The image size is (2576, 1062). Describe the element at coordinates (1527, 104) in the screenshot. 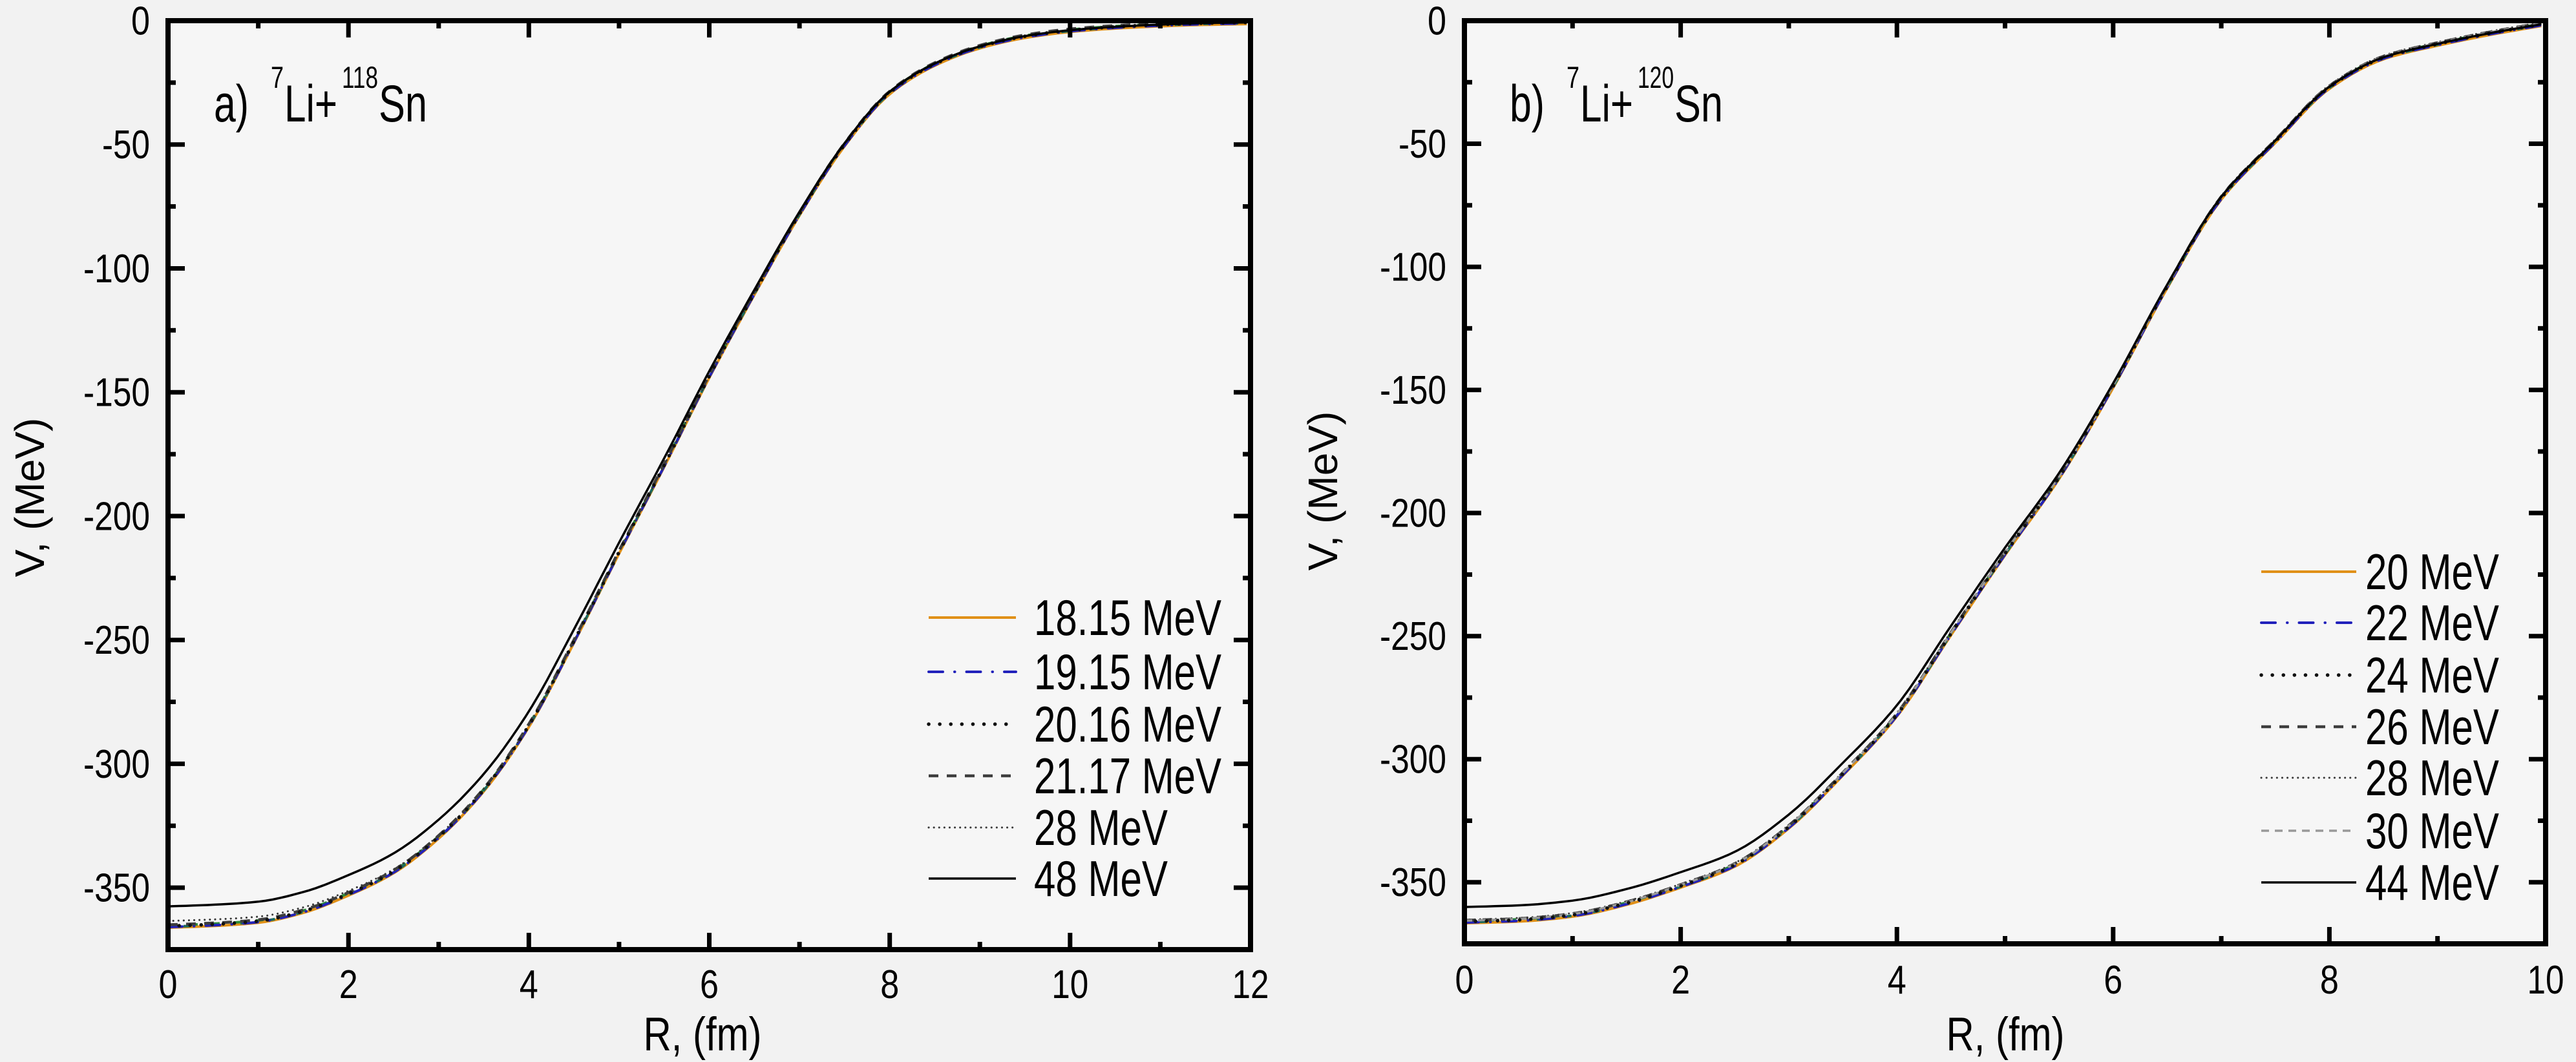

I see `svg-text: b)` at that location.